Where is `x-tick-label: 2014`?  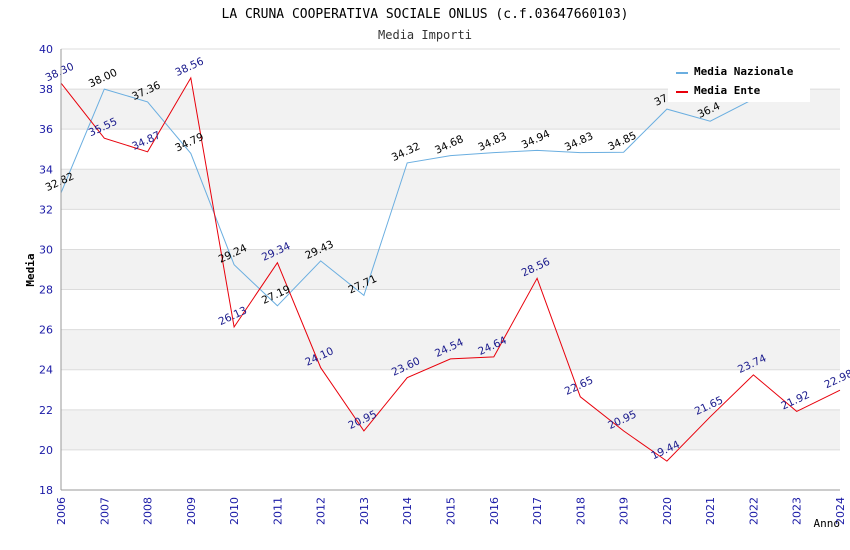 x-tick-label: 2014 is located at coordinates (407, 511).